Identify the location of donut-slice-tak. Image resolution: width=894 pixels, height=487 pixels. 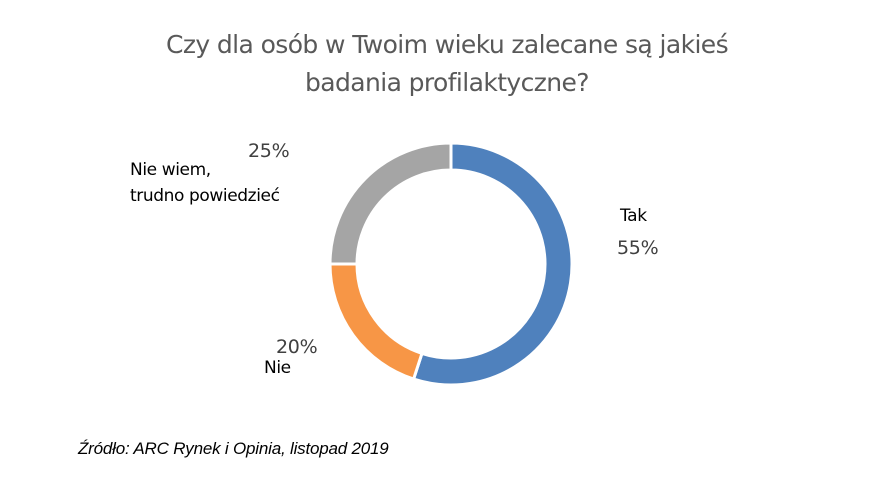
(492, 264).